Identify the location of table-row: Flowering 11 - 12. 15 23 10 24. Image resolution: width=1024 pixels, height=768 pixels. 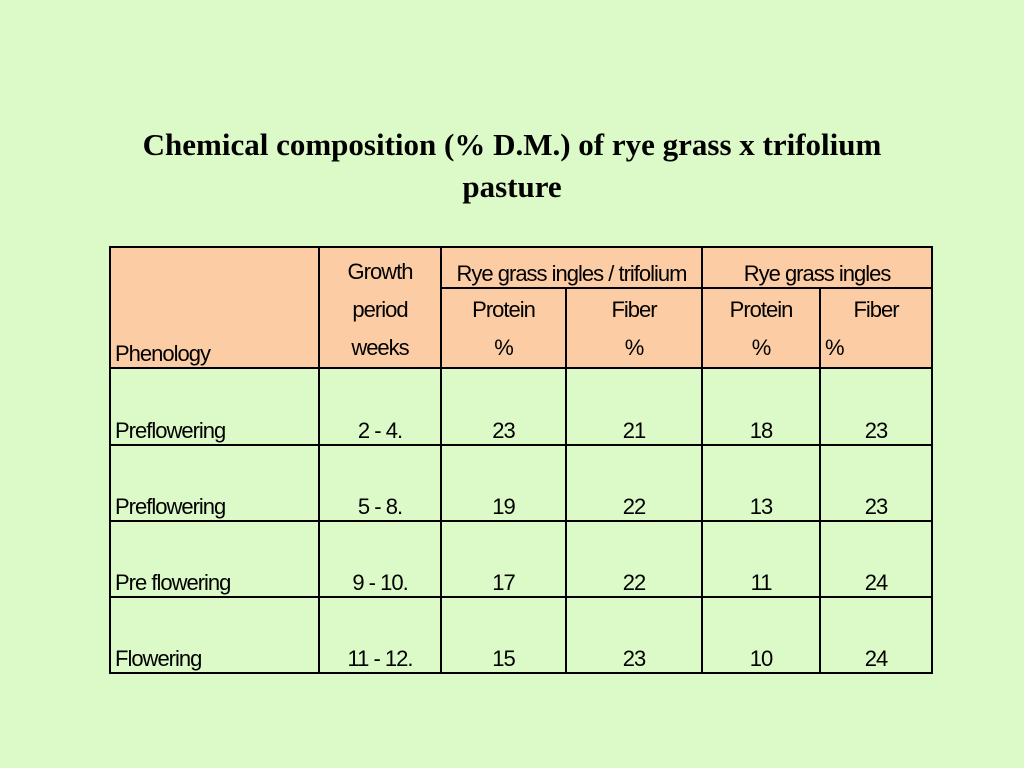
(521, 635).